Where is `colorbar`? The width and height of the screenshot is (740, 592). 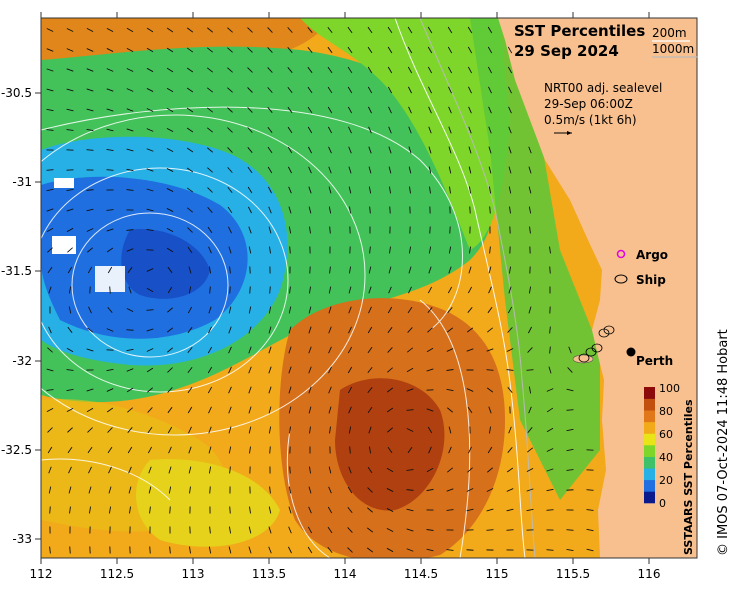 colorbar is located at coordinates (649, 445).